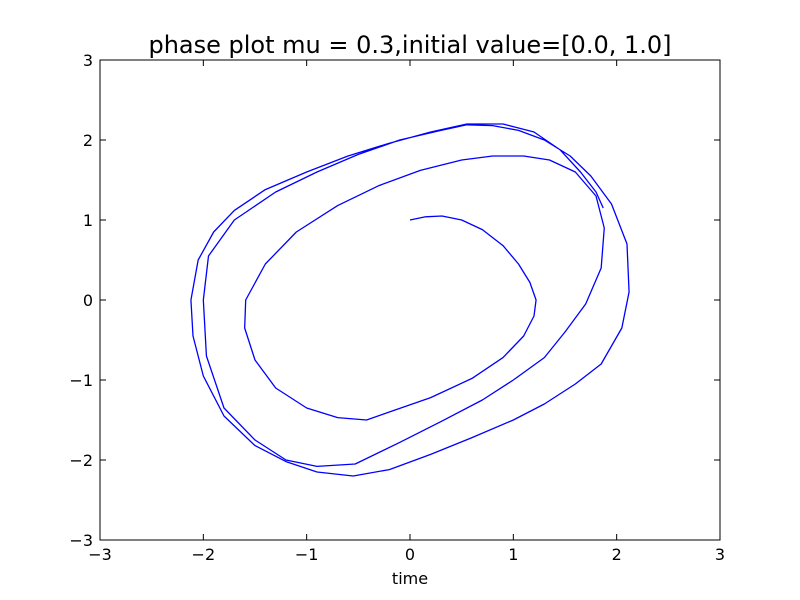 The height and width of the screenshot is (600, 800). What do you see at coordinates (100, 554) in the screenshot?
I see `x-tick-label: −3` at bounding box center [100, 554].